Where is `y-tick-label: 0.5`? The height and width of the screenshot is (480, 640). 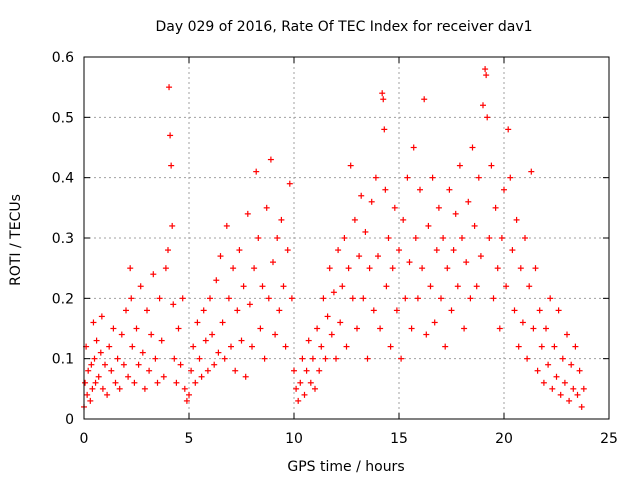
y-tick-label: 0.5 is located at coordinates (63, 118).